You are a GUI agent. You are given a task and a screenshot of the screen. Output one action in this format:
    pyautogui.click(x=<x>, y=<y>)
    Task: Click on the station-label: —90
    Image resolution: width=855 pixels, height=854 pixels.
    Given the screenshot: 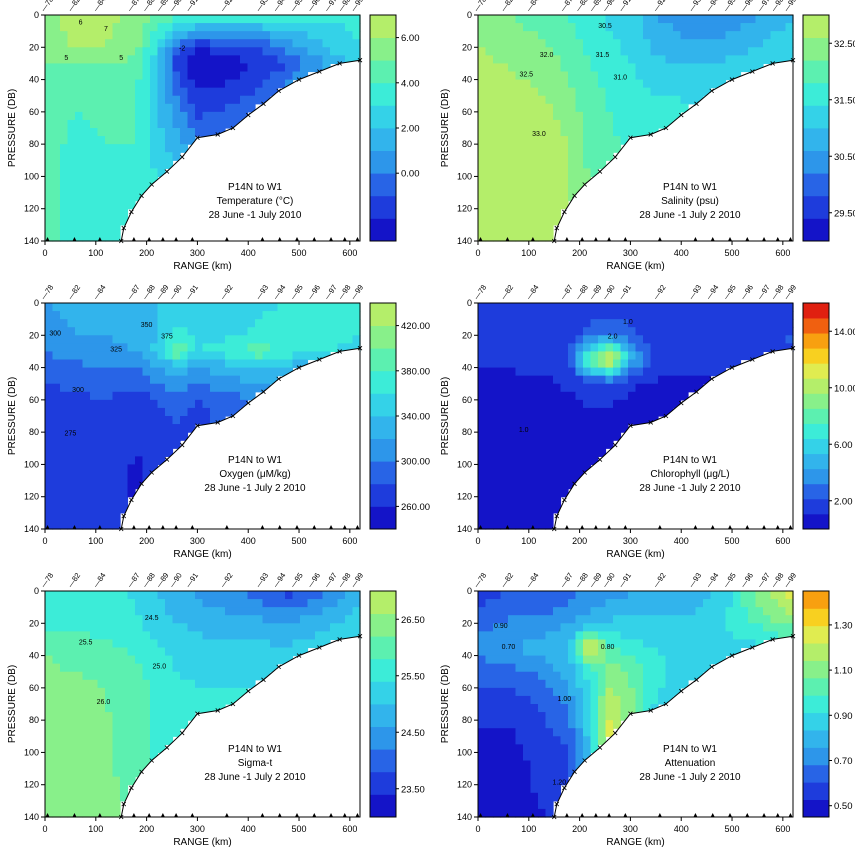 What is the action you would take?
    pyautogui.click(x=175, y=292)
    